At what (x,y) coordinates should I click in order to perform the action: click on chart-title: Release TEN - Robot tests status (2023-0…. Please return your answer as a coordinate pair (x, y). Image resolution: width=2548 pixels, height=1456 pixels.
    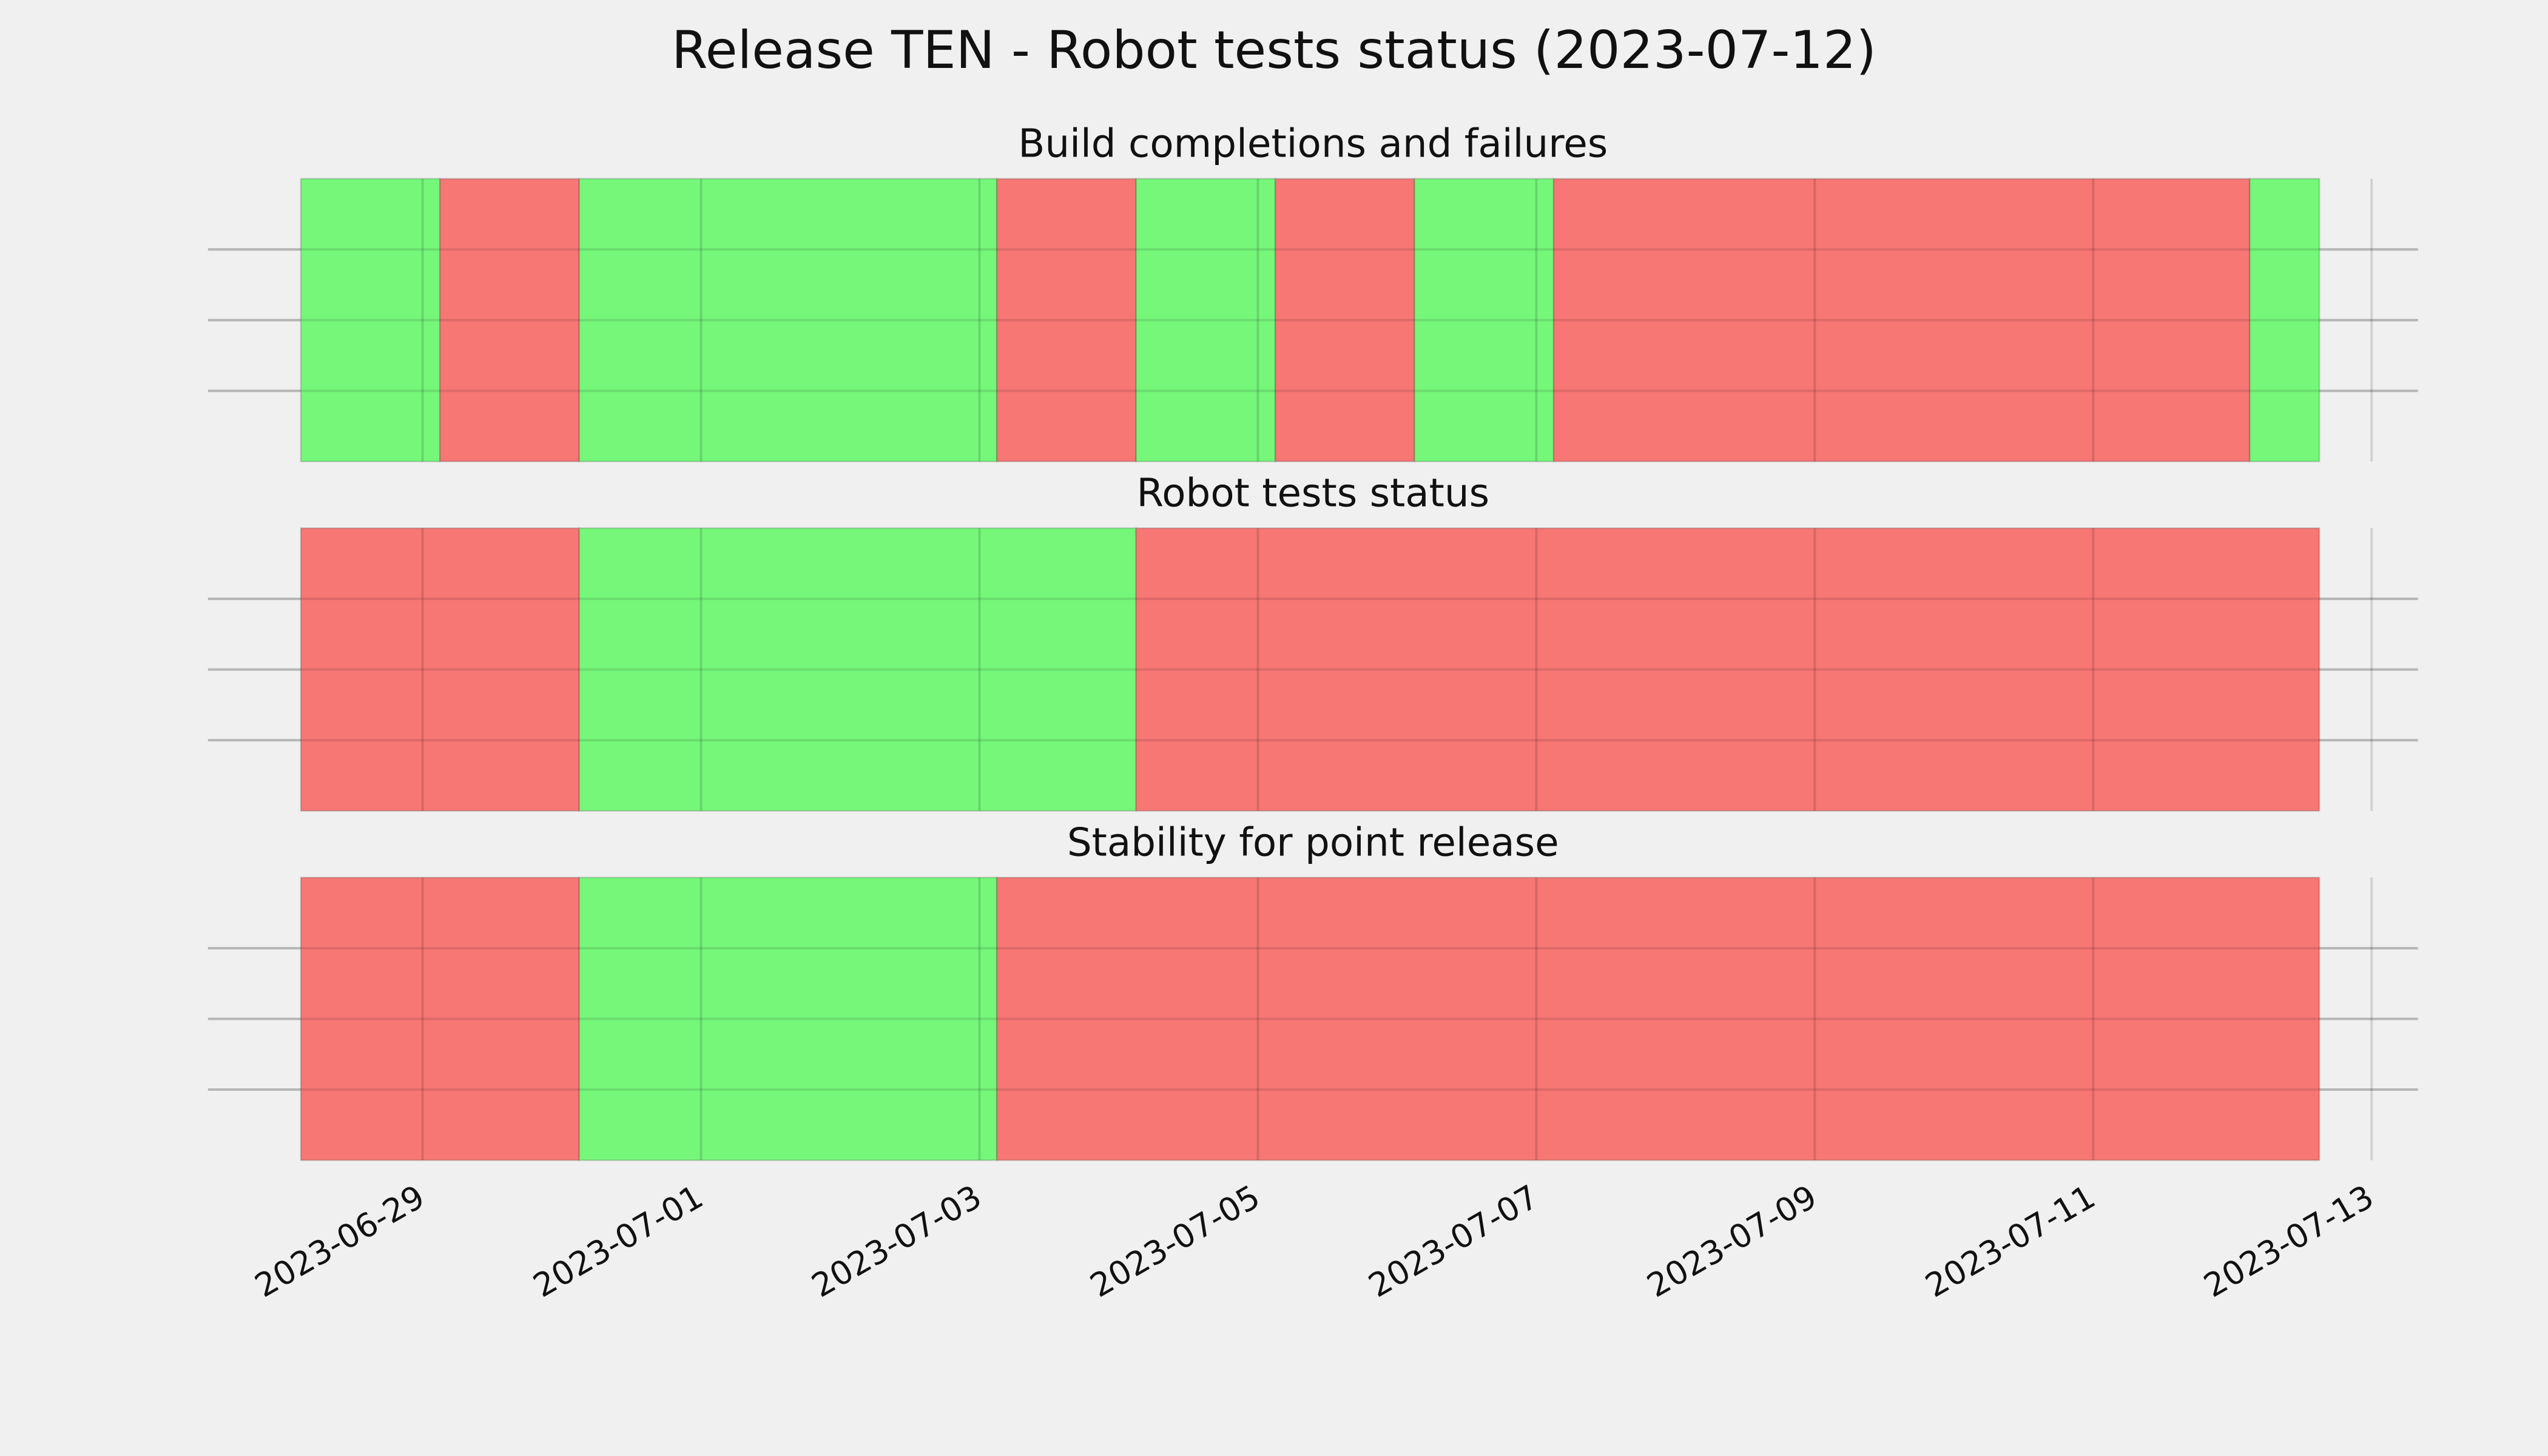
    Looking at the image, I should click on (1274, 50).